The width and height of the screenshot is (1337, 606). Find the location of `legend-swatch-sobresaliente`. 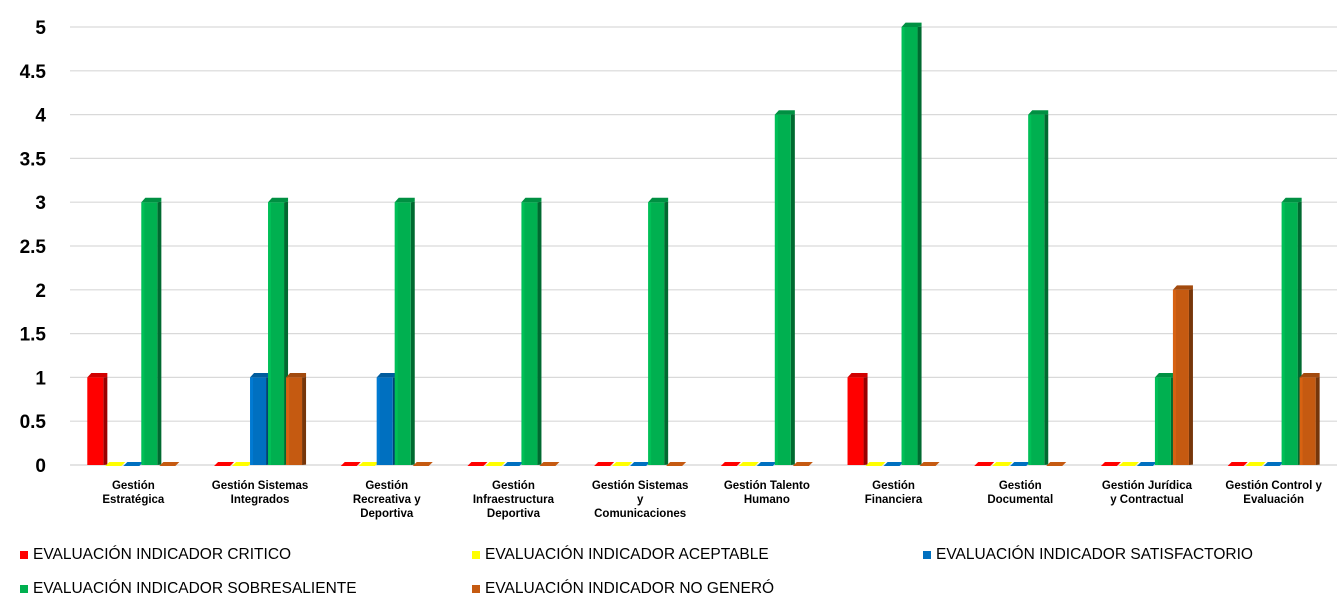

legend-swatch-sobresaliente is located at coordinates (24, 589).